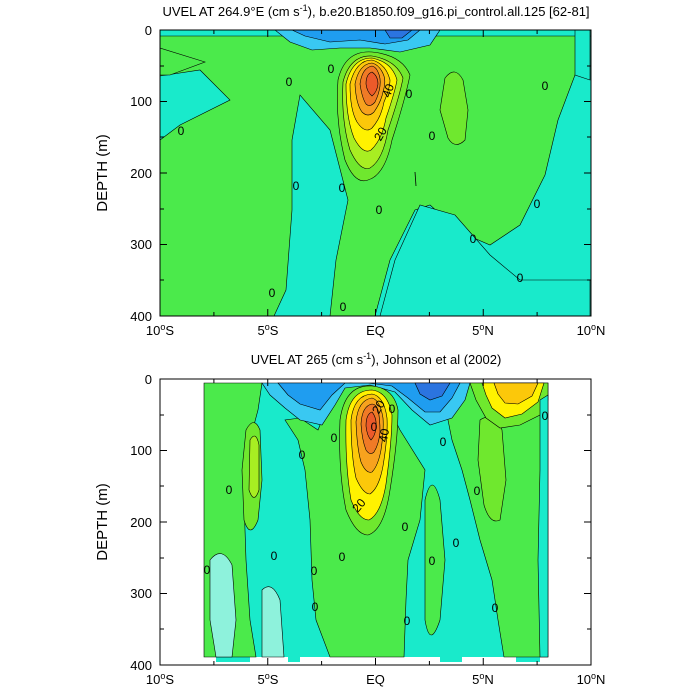 The height and width of the screenshot is (700, 700). Describe the element at coordinates (454, 108) in the screenshot. I see `band-positive-10-right` at that location.